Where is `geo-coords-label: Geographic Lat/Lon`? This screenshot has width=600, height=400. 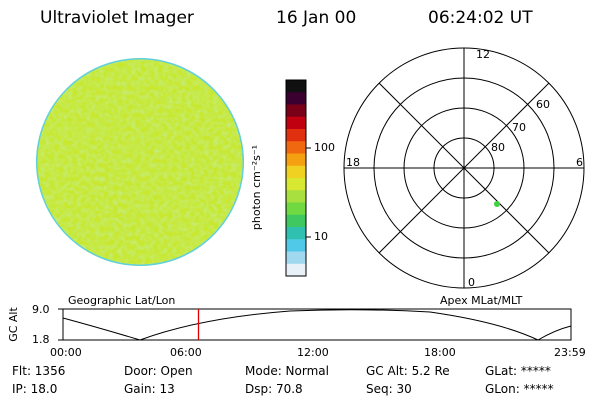
geo-coords-label: Geographic Lat/Lon is located at coordinates (122, 300).